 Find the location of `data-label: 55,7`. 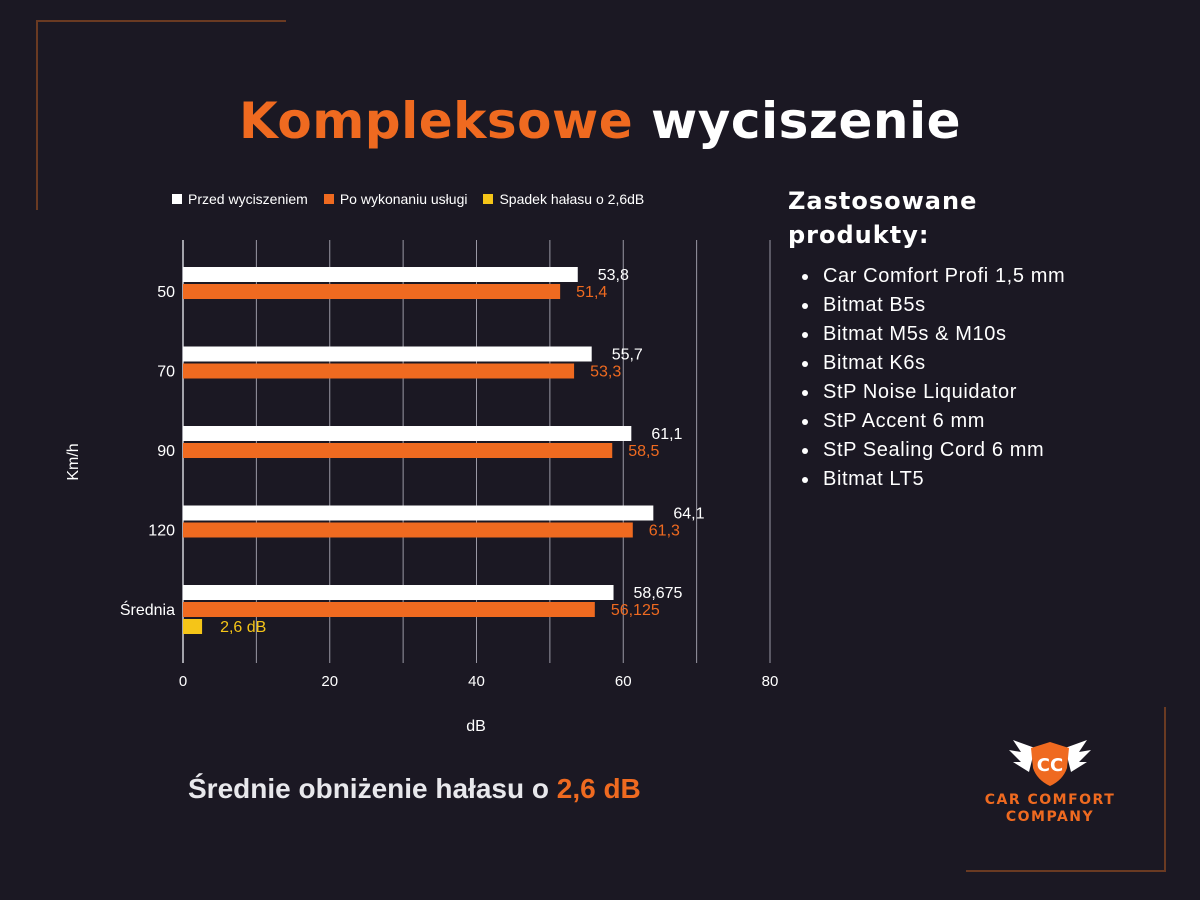

data-label: 55,7 is located at coordinates (627, 355).